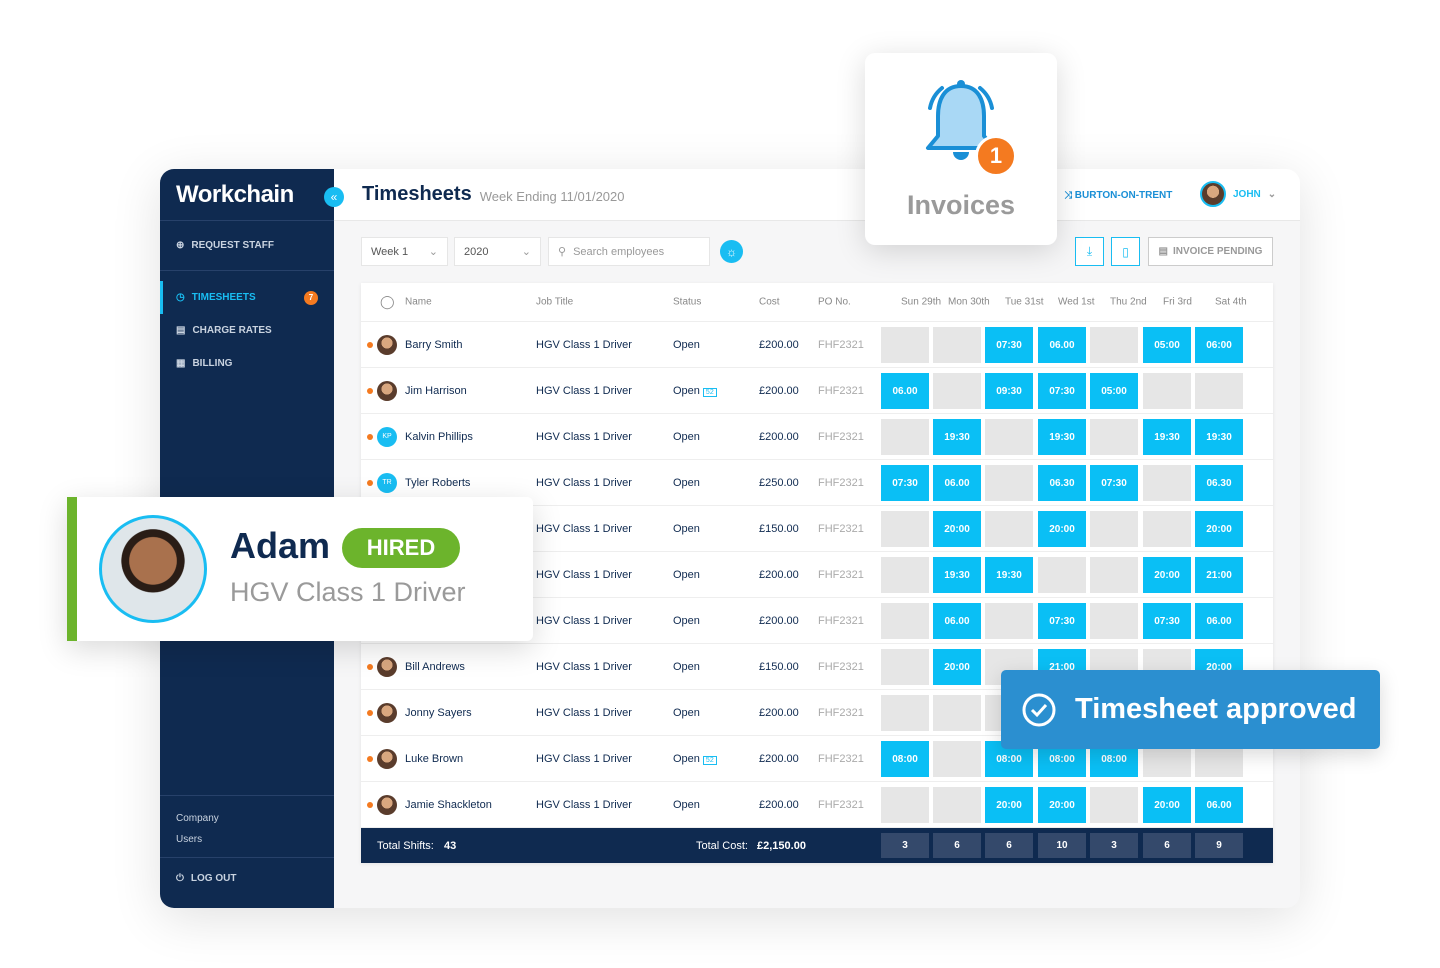  Describe the element at coordinates (438, 482) in the screenshot. I see `employee-name: Tyler Roberts` at that location.